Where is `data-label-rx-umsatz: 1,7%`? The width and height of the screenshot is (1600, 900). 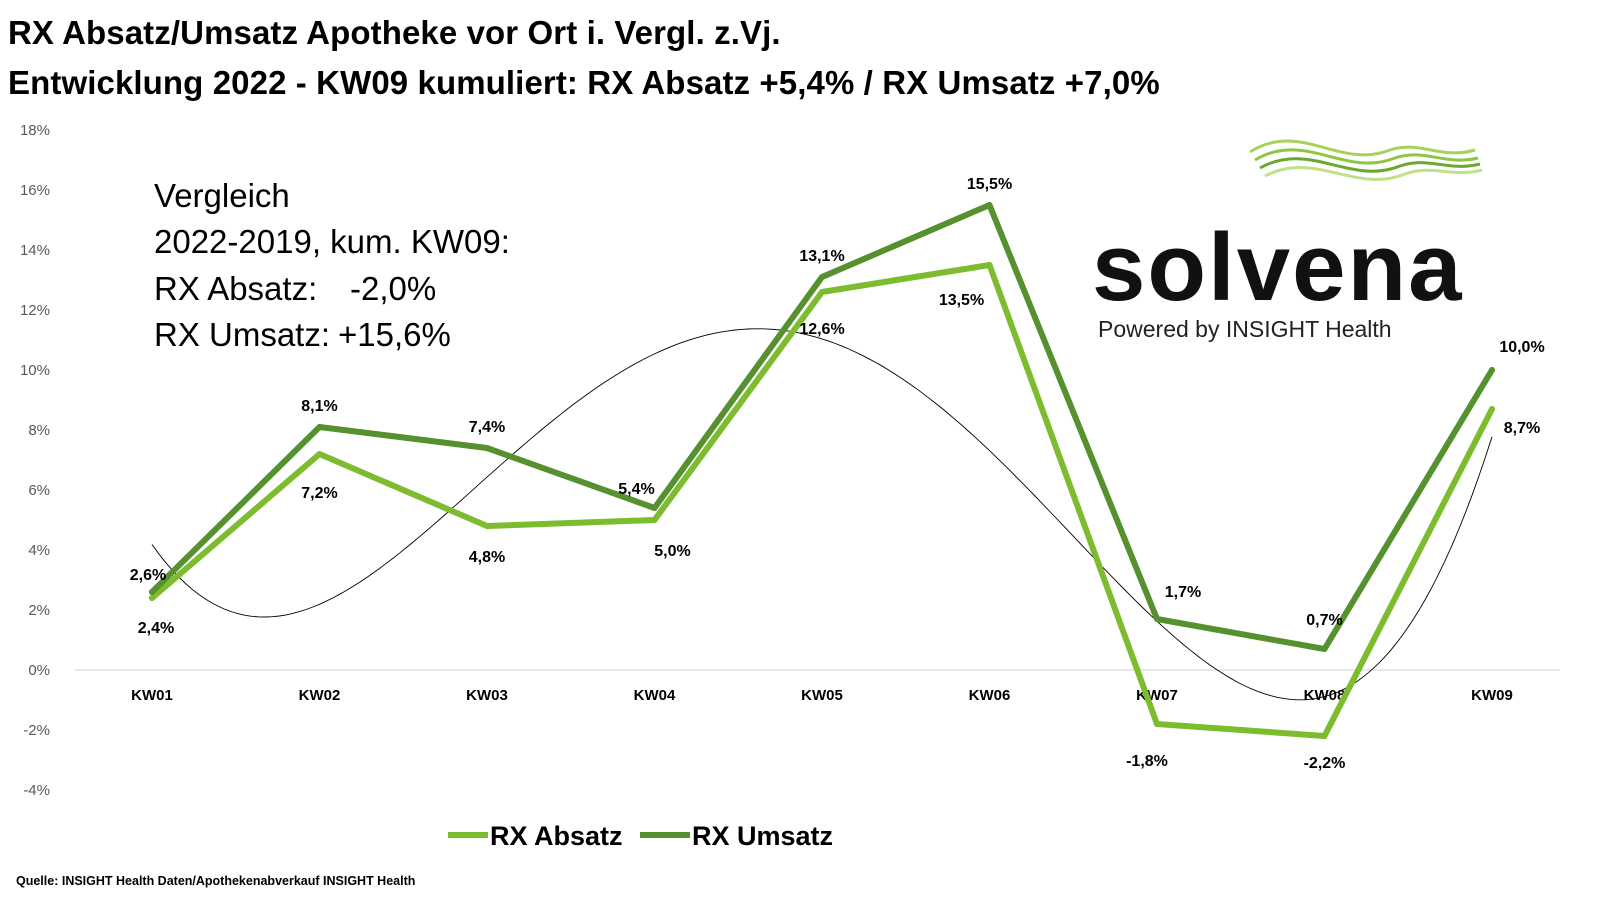
data-label-rx-umsatz: 1,7% is located at coordinates (1183, 592).